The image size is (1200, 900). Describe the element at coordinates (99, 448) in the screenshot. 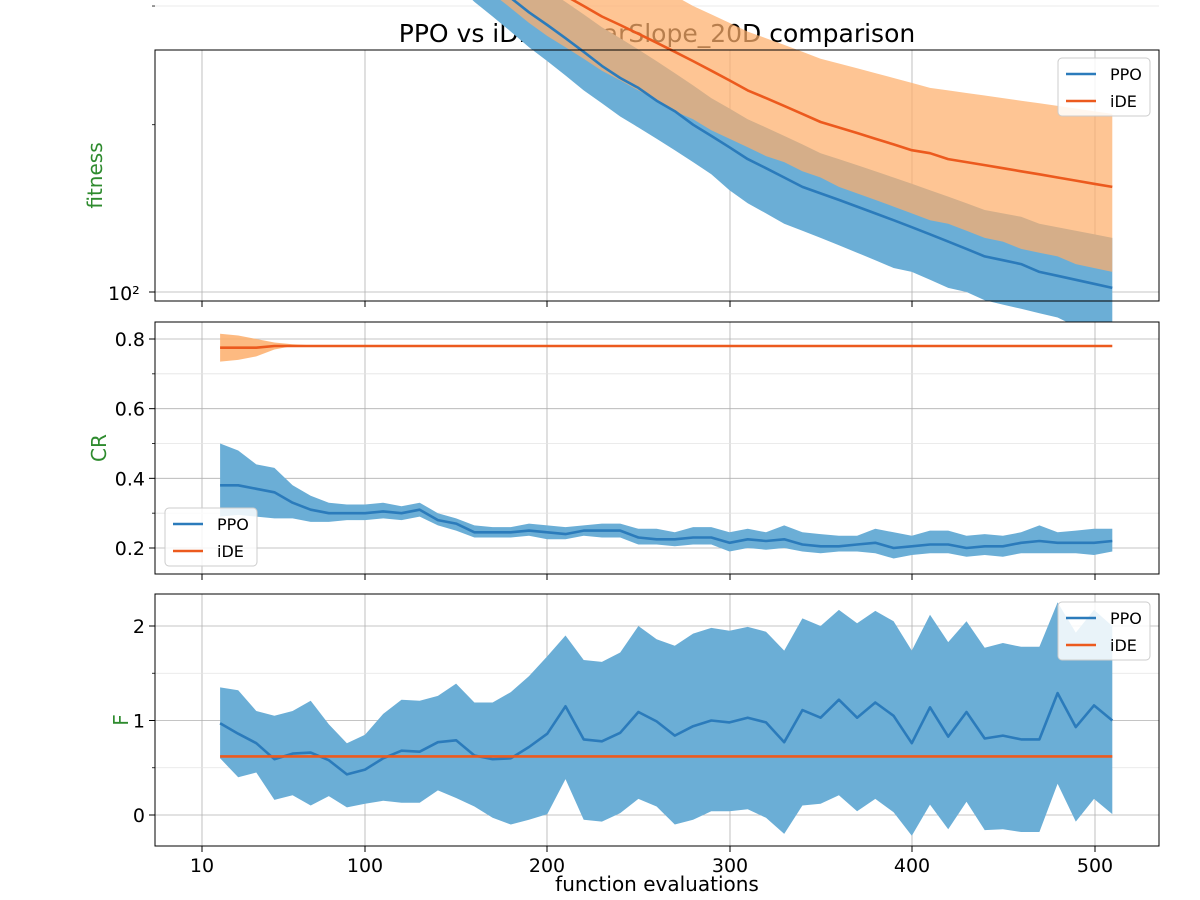

I see `y-axis-label: CR` at that location.